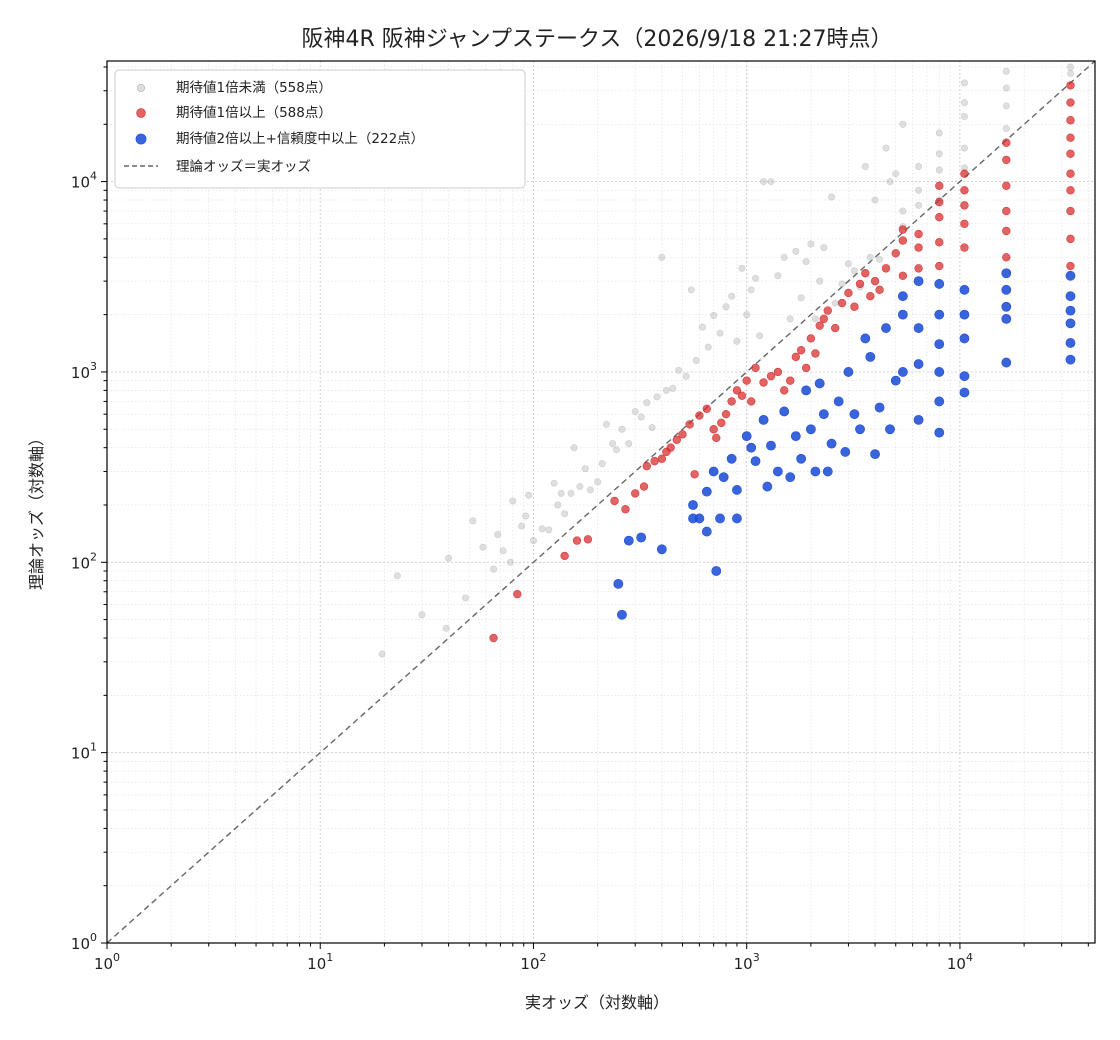  What do you see at coordinates (960, 962) in the screenshot?
I see `x-tick-label: 10⁴` at bounding box center [960, 962].